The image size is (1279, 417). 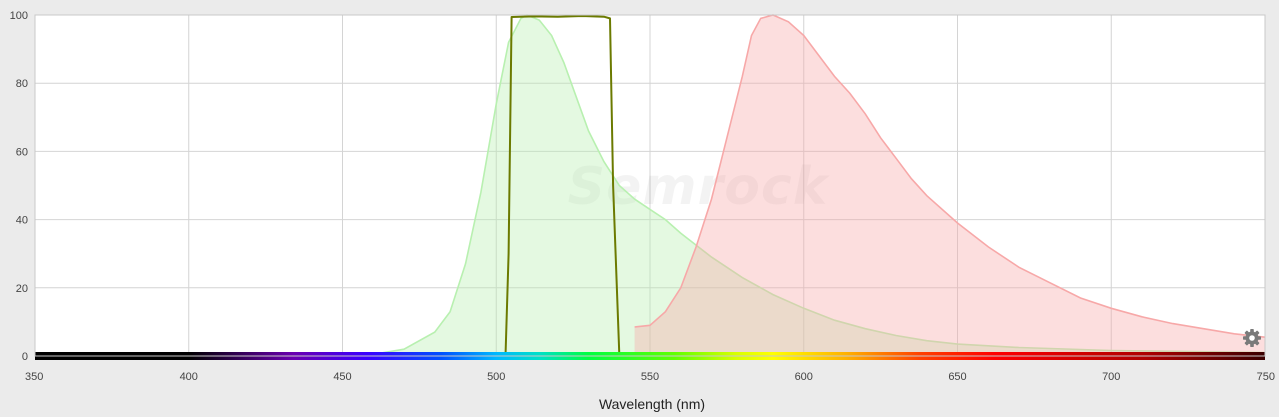 What do you see at coordinates (652, 404) in the screenshot?
I see `x-axis-title: Wavelength (nm)` at bounding box center [652, 404].